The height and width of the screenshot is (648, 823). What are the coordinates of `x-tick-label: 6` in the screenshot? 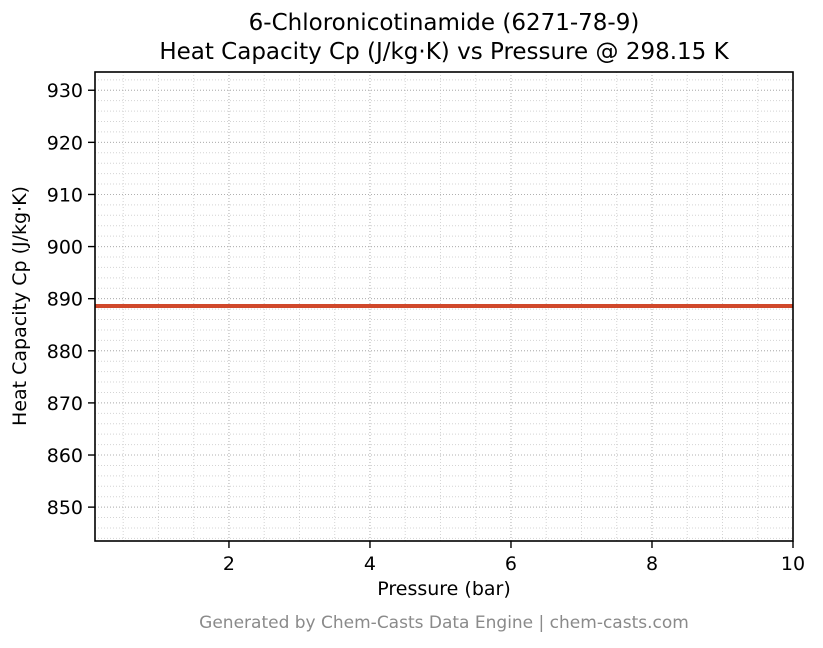 It's located at (511, 564).